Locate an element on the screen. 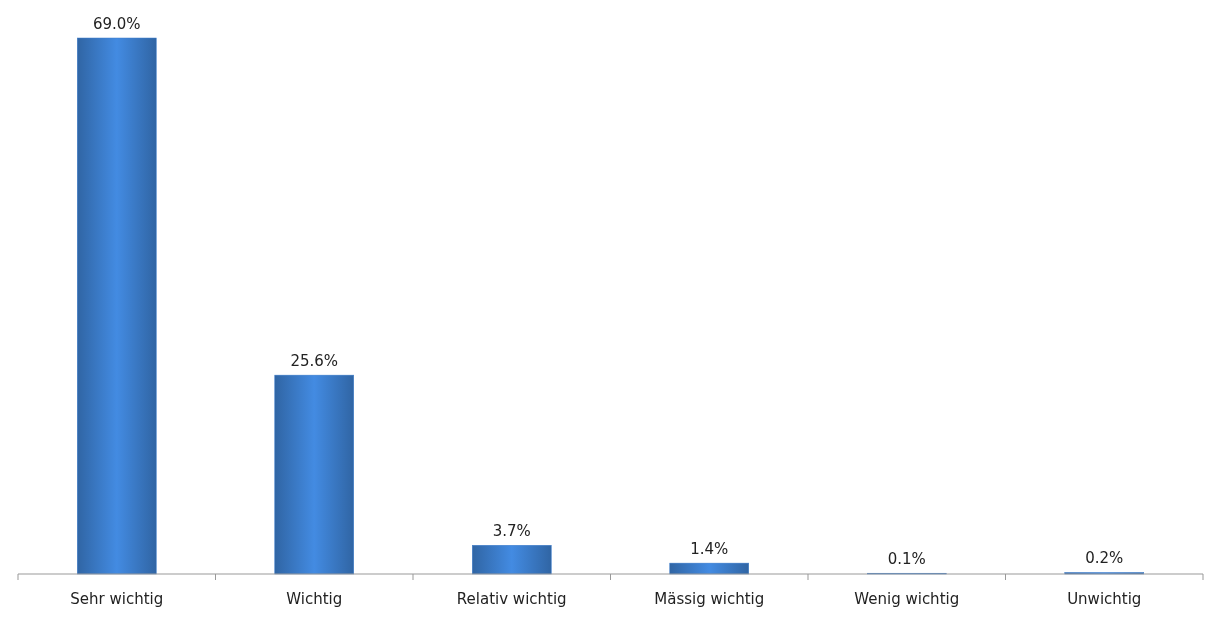 This screenshot has height=627, width=1221. x-tick-label: Unwichtig is located at coordinates (1104, 599).